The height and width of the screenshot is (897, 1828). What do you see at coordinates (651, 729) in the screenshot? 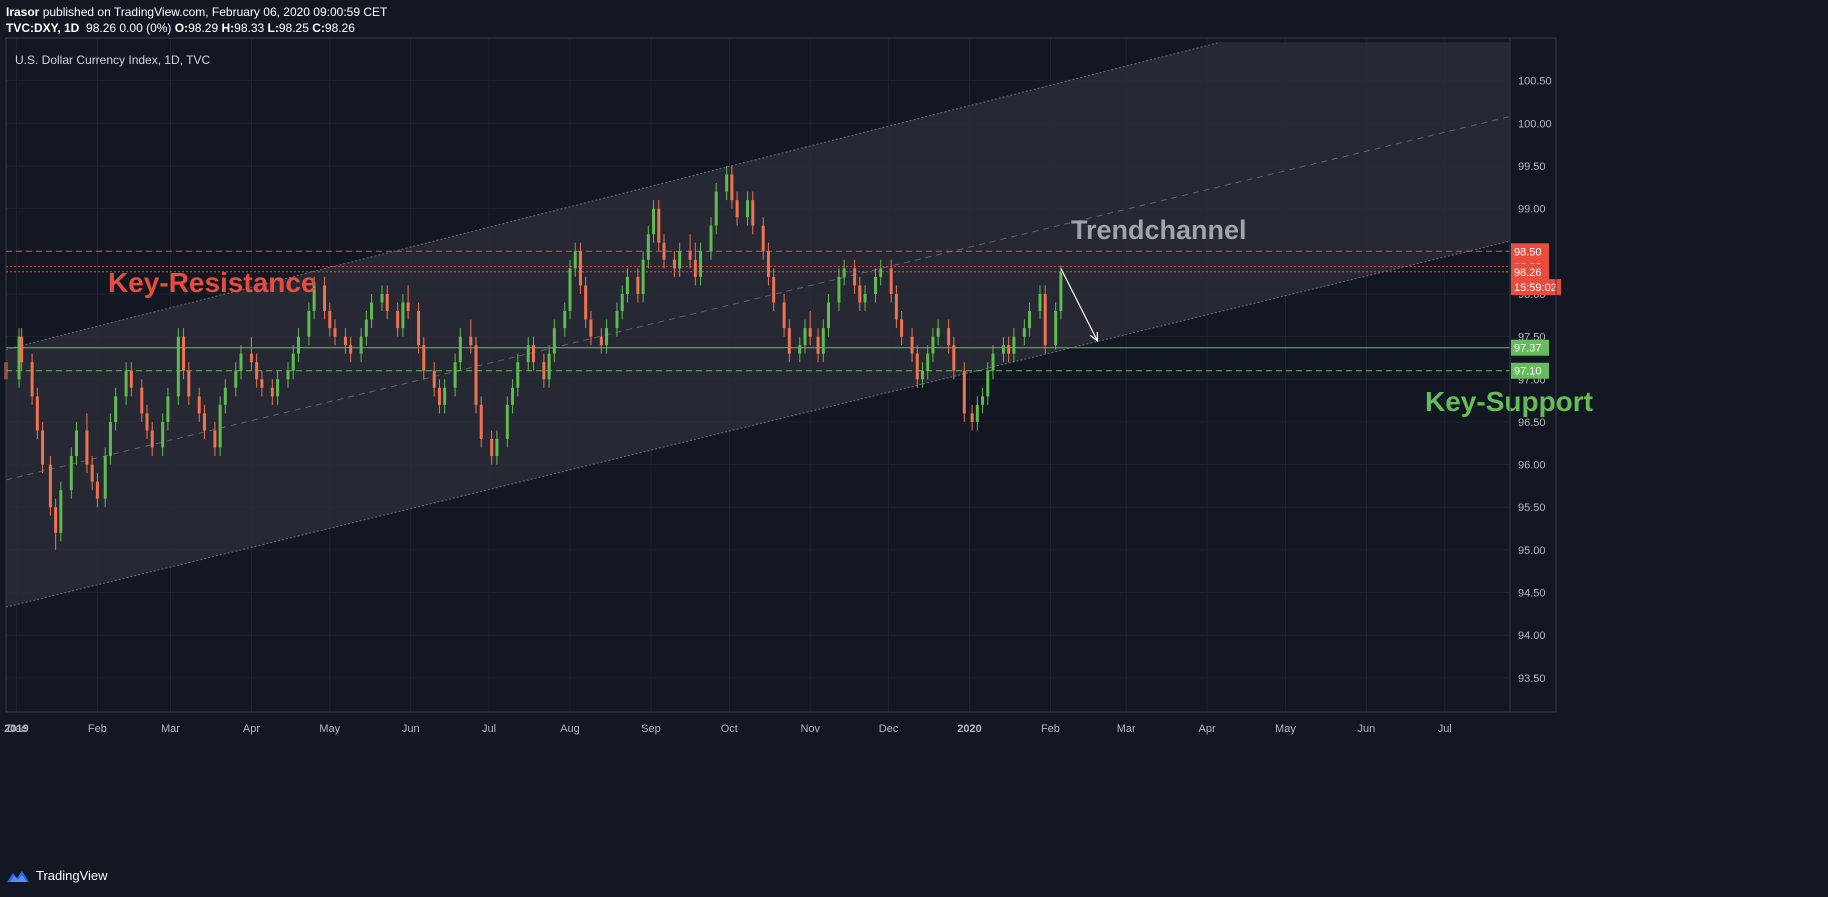
I see `x-tick-label: Sep` at bounding box center [651, 729].